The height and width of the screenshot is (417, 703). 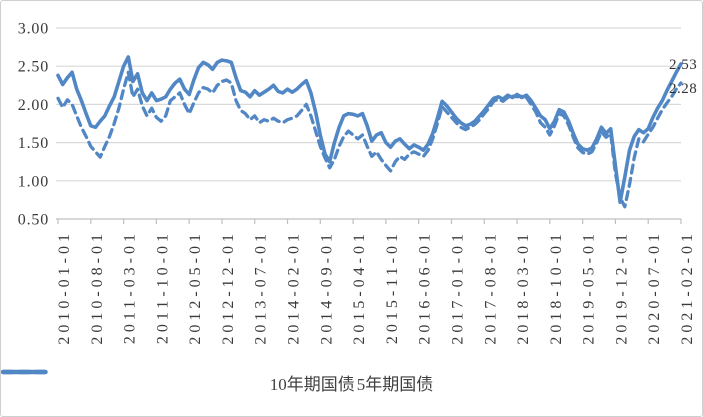 I want to click on x-axis-label: 2012-05-01, so click(x=195, y=287).